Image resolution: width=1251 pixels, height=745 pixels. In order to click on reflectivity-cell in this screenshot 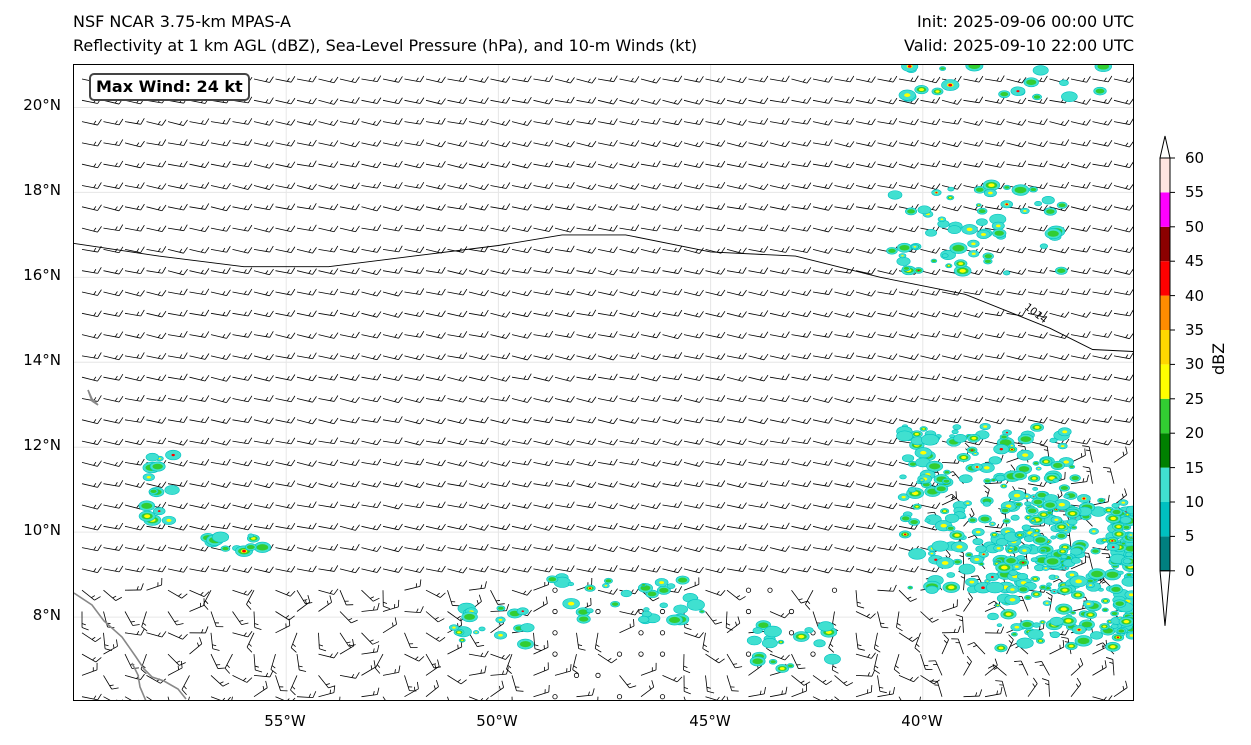, I will do `click(1096, 635)`.